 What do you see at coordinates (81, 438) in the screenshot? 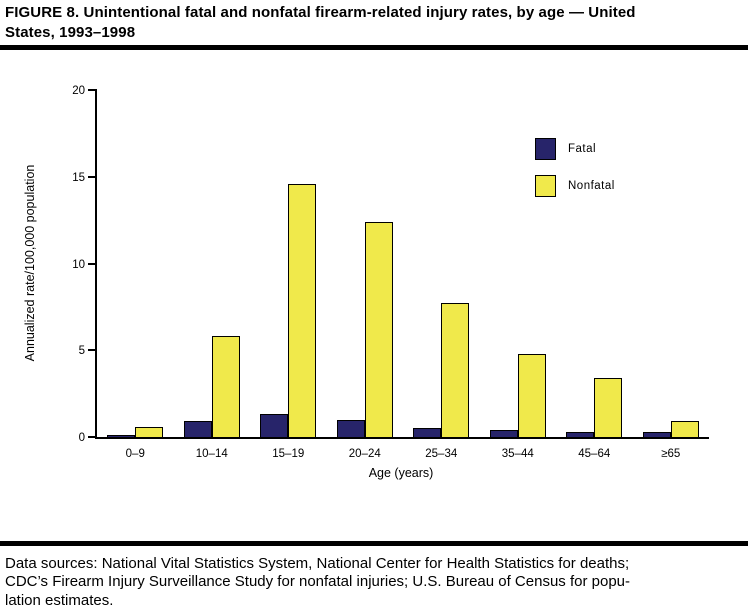
I see `y-tick-label: 0` at bounding box center [81, 438].